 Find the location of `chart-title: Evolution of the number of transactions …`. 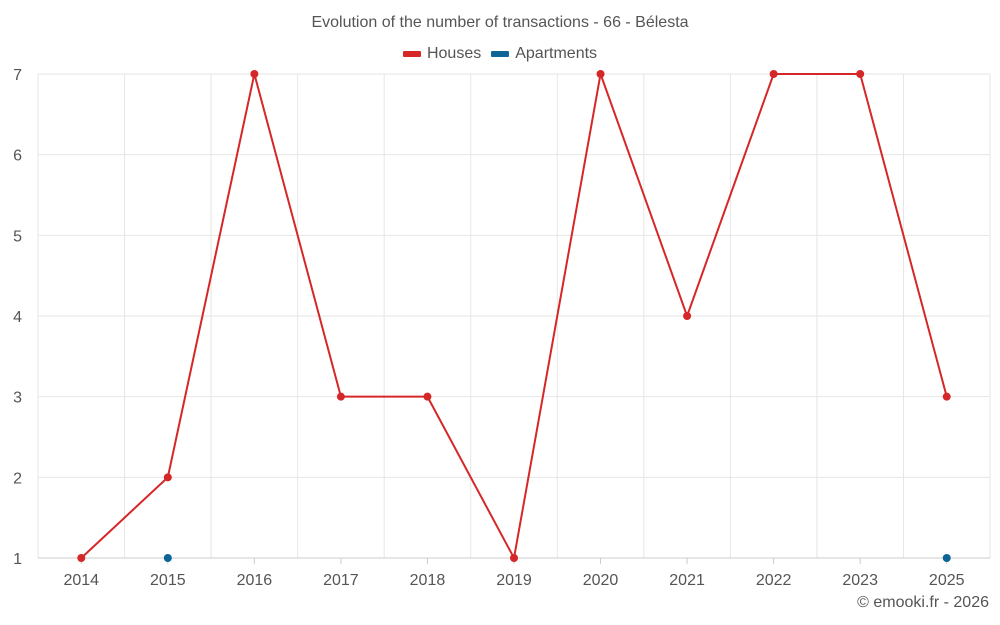

chart-title: Evolution of the number of transactions … is located at coordinates (500, 22).